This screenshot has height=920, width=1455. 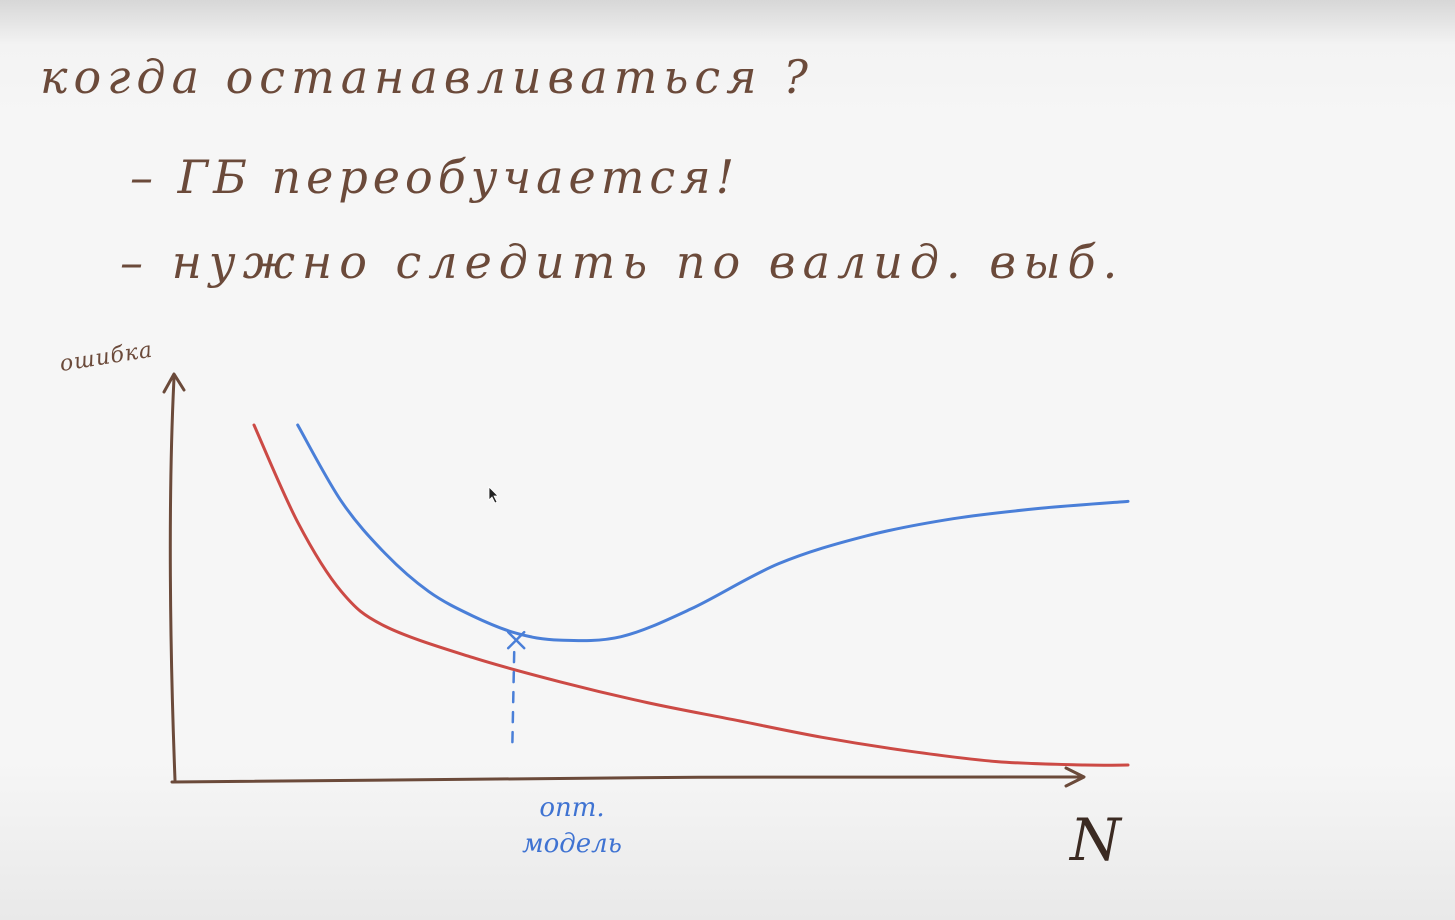 What do you see at coordinates (713, 533) in the screenshot?
I see `series-line-validation-error` at bounding box center [713, 533].